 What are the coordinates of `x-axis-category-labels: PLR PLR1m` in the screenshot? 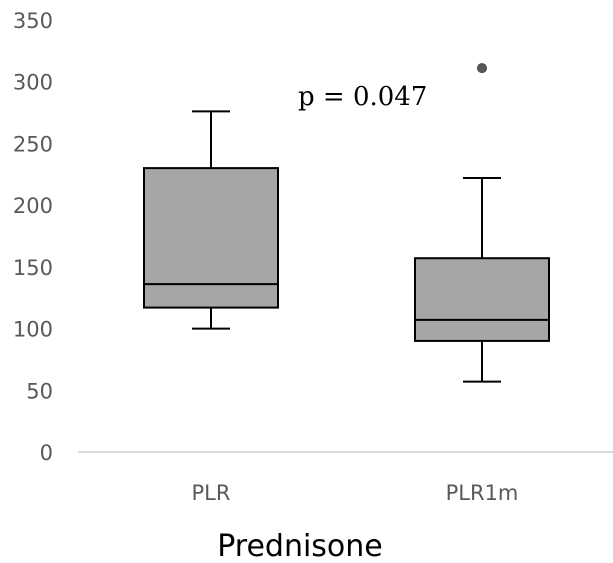 It's located at (355, 493).